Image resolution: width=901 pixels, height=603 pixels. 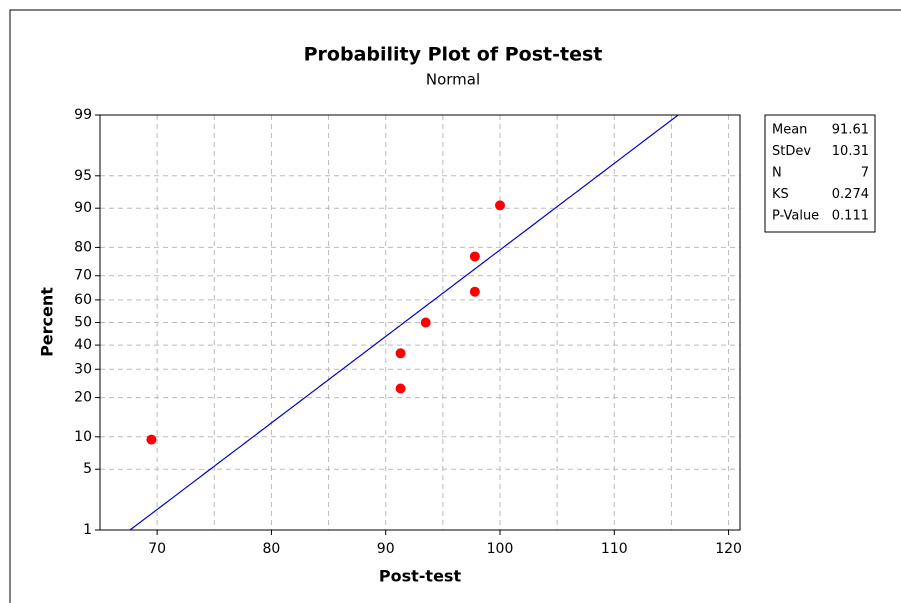 I want to click on stat-value: 0.274, so click(x=850, y=194).